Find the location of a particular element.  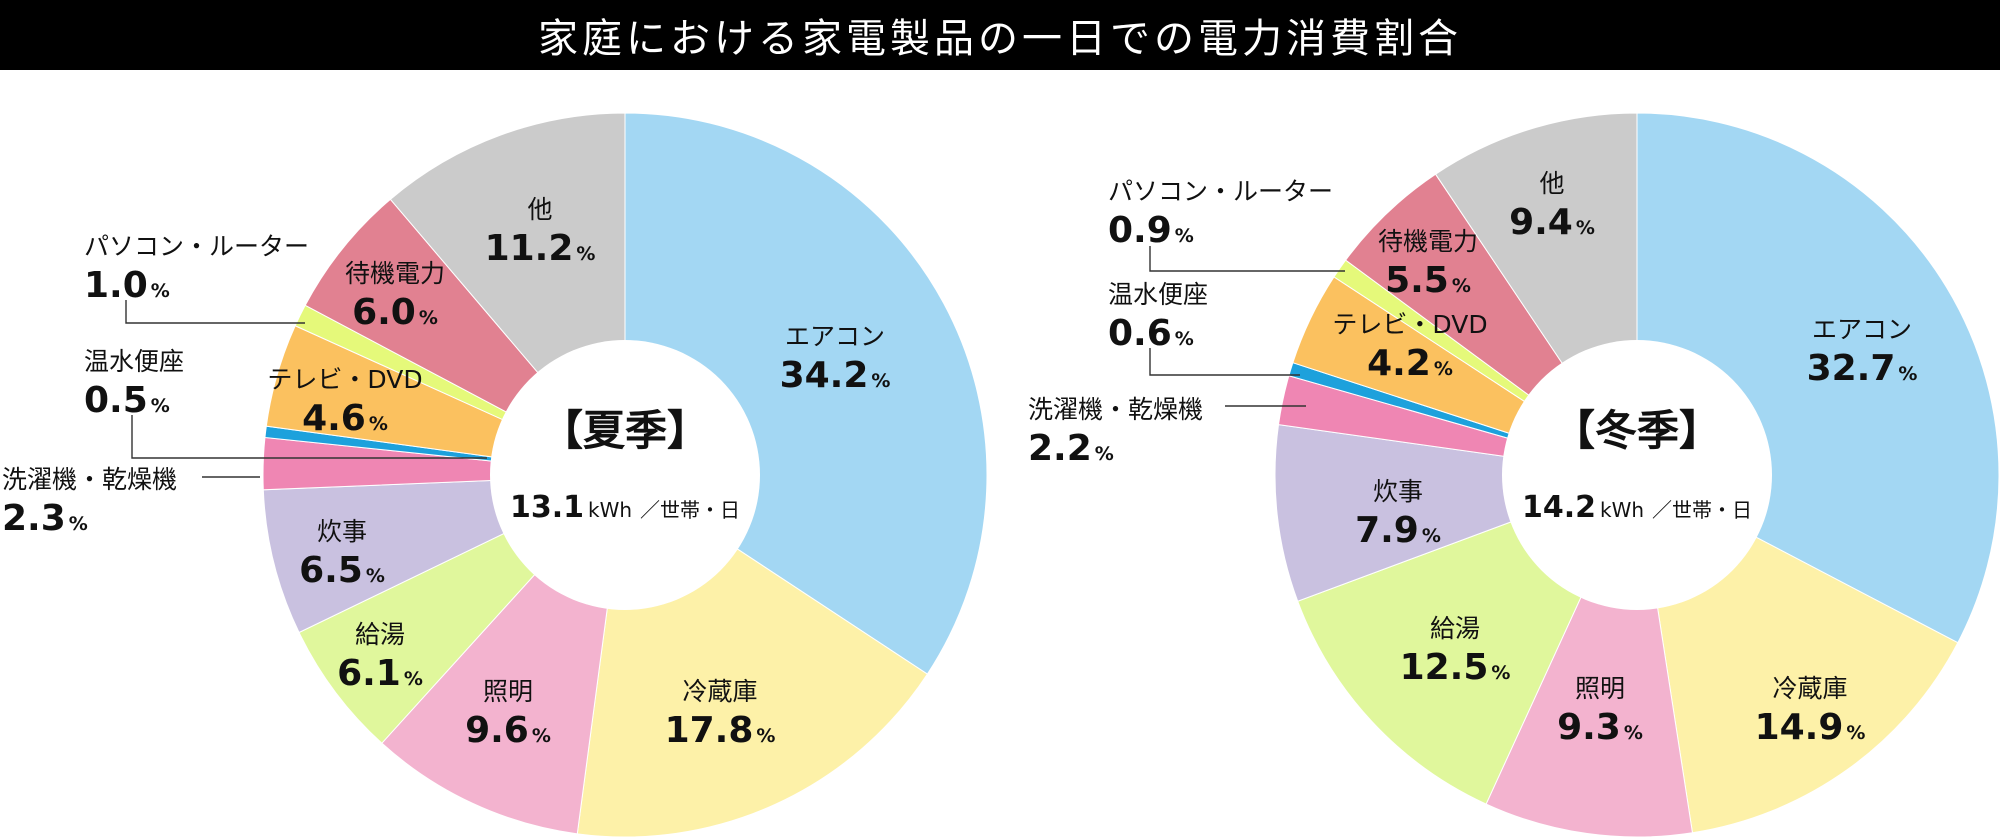

slice-value: 1.0% is located at coordinates (127, 285).